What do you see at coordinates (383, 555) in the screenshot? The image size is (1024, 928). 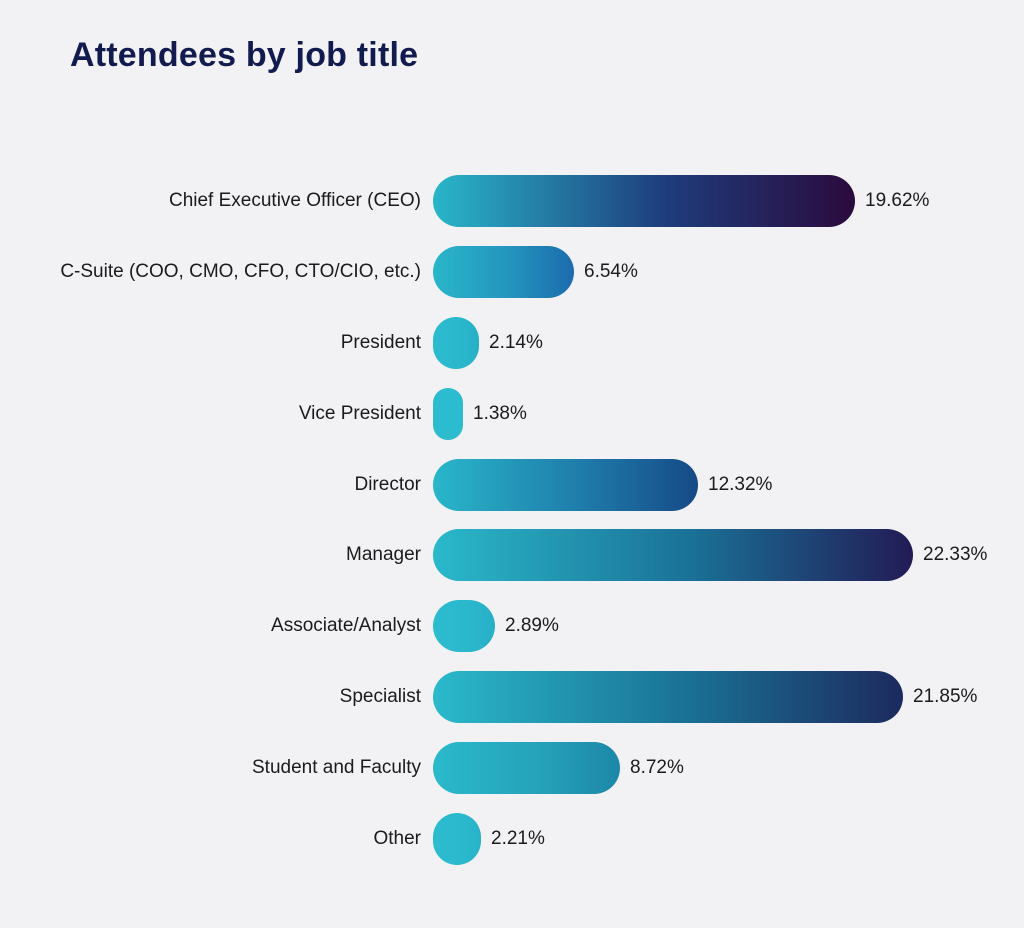 I see `category-label: Manager` at bounding box center [383, 555].